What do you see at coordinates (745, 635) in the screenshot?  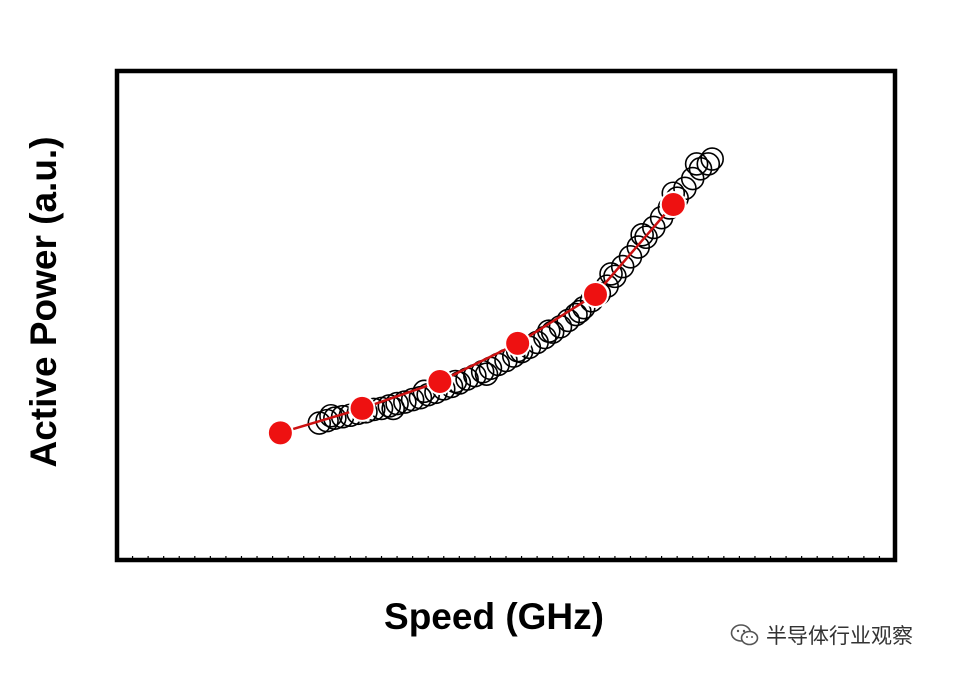 I see `wechat-icon` at bounding box center [745, 635].